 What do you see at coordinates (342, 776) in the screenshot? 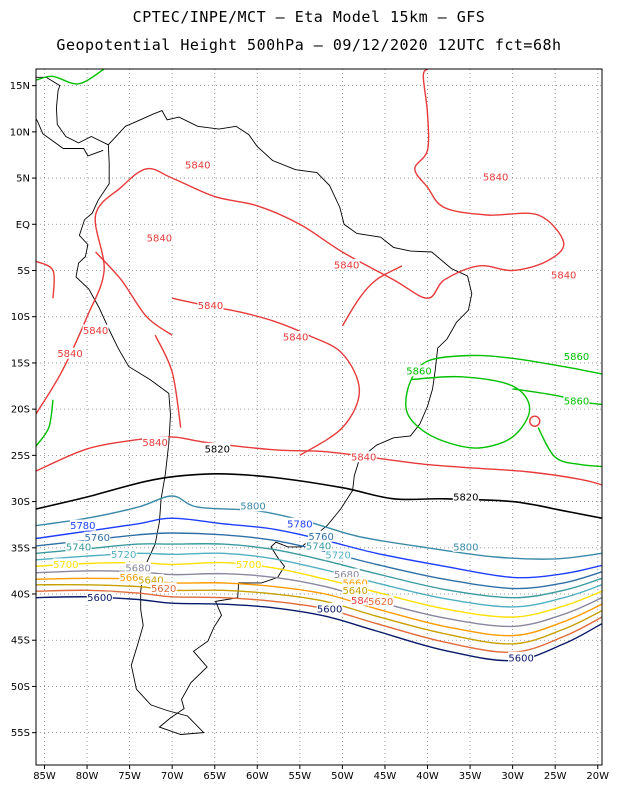
I see `lon-tick-label: 50W` at bounding box center [342, 776].